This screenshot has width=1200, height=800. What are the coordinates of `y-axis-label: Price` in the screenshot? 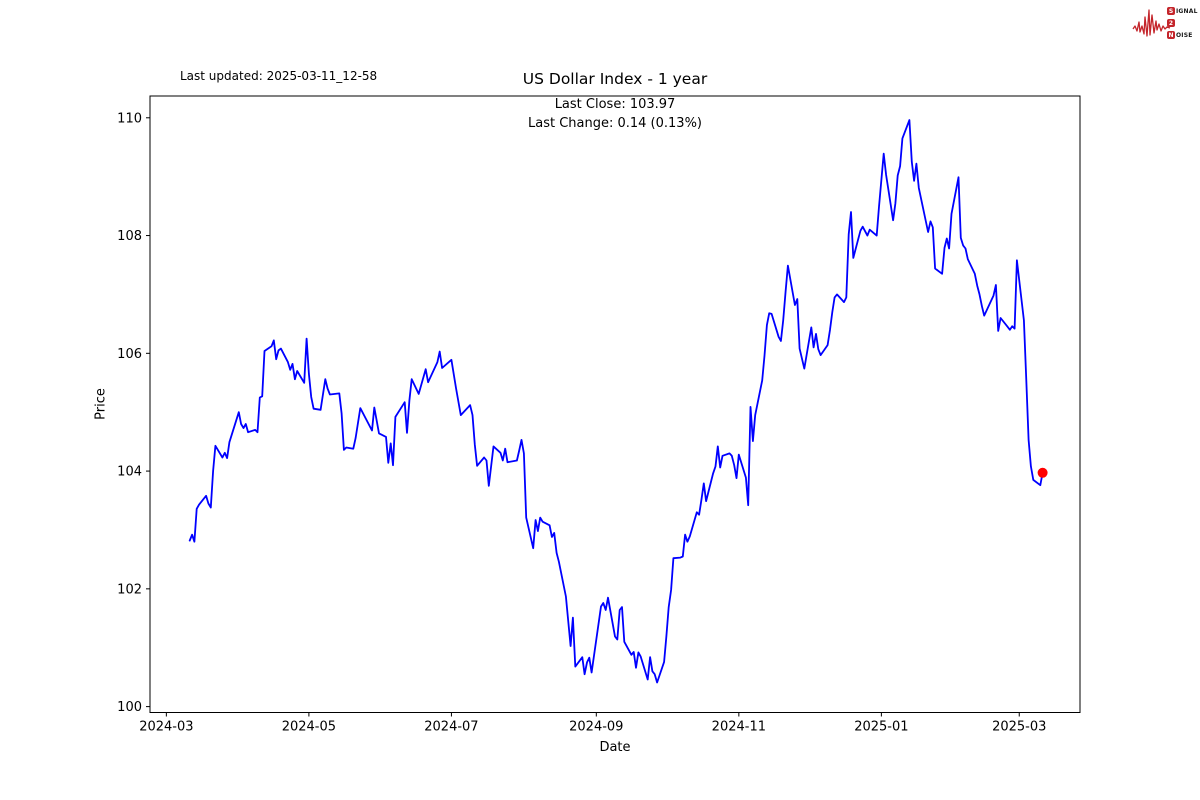 It's located at (101, 404).